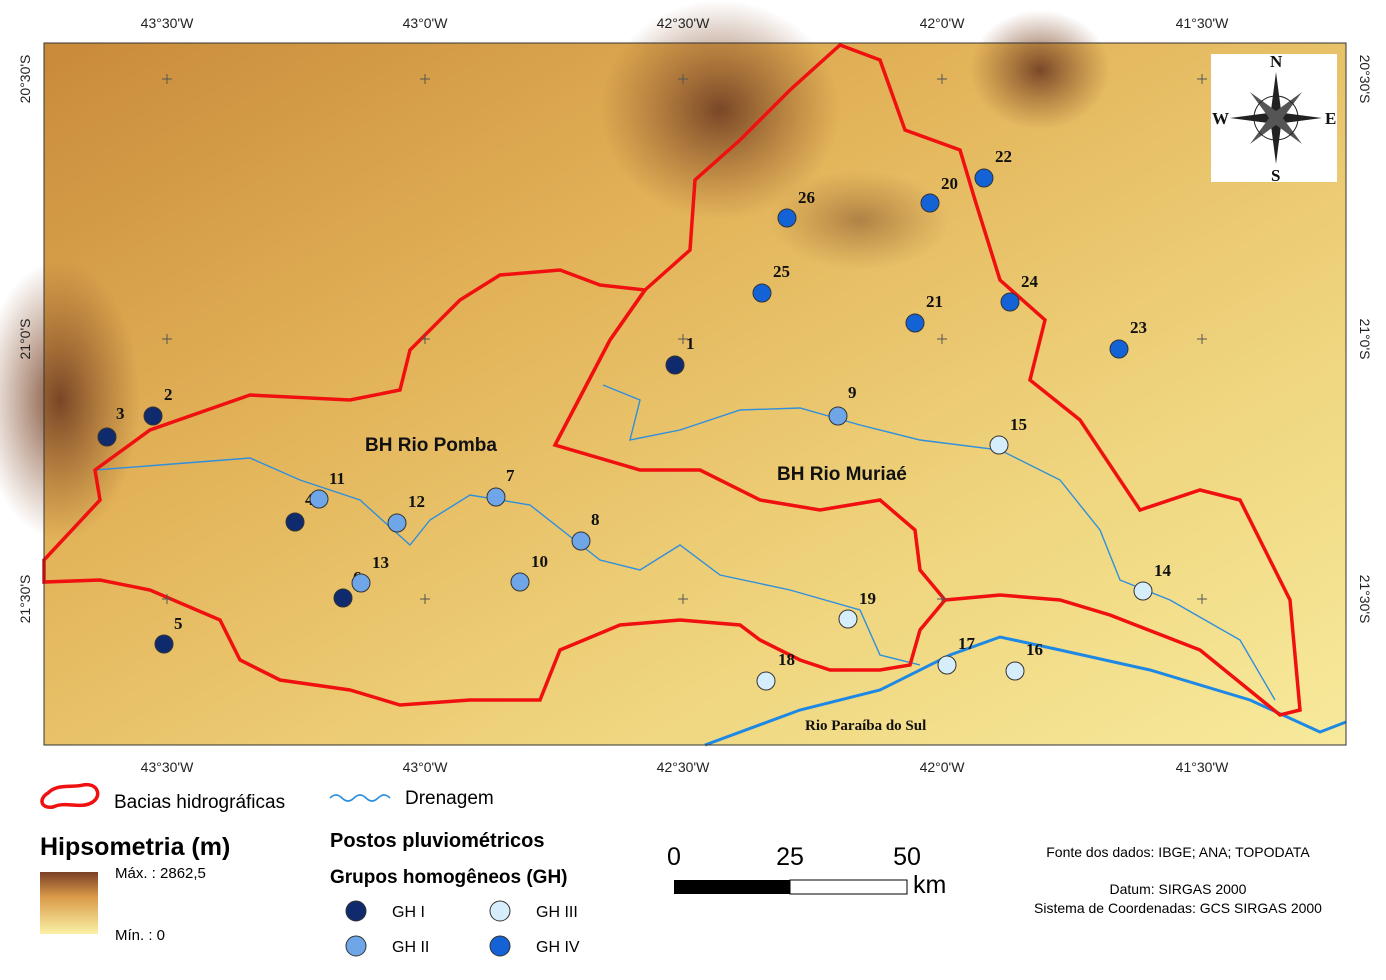  What do you see at coordinates (1025, 691) in the screenshot?
I see `river` at bounding box center [1025, 691].